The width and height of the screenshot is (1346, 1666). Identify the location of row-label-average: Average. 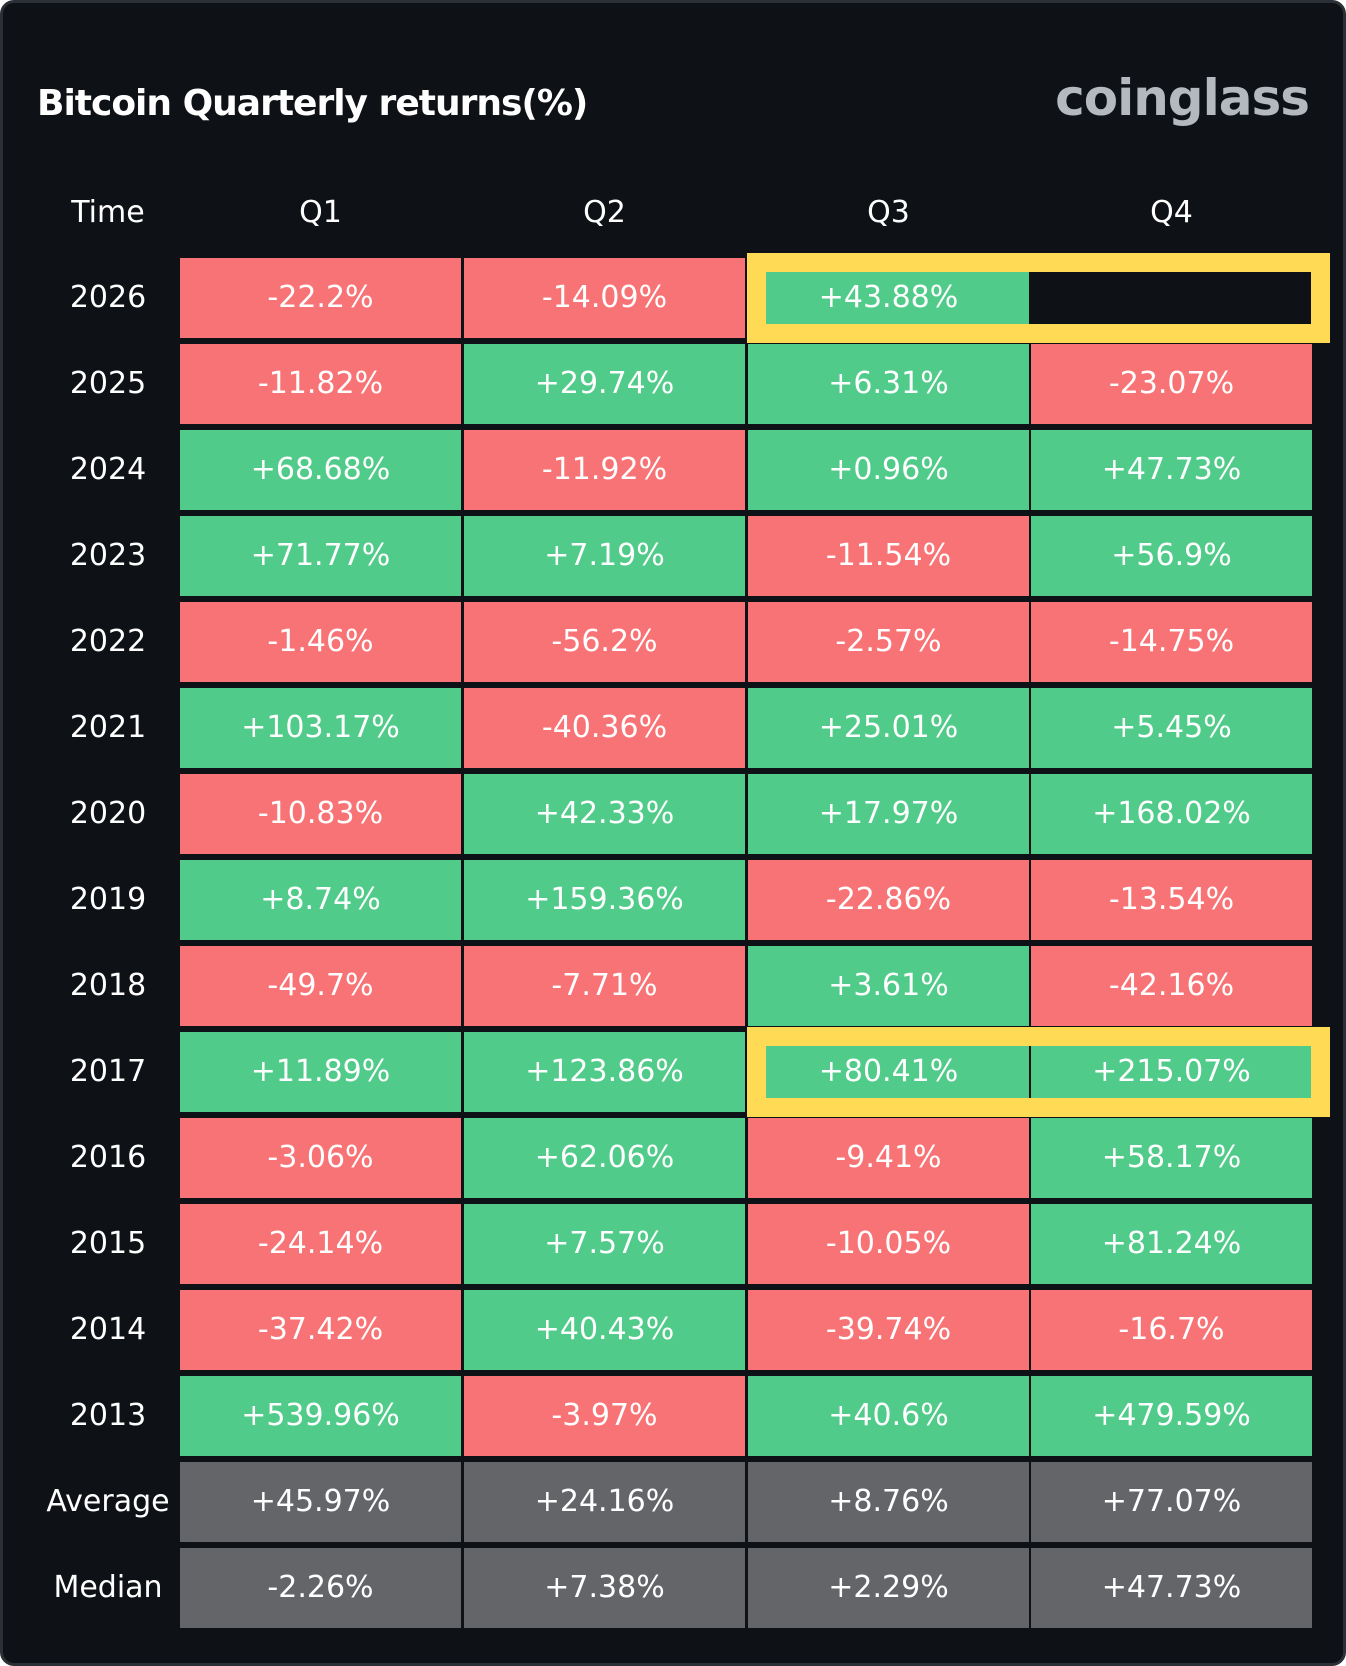
(108, 1501).